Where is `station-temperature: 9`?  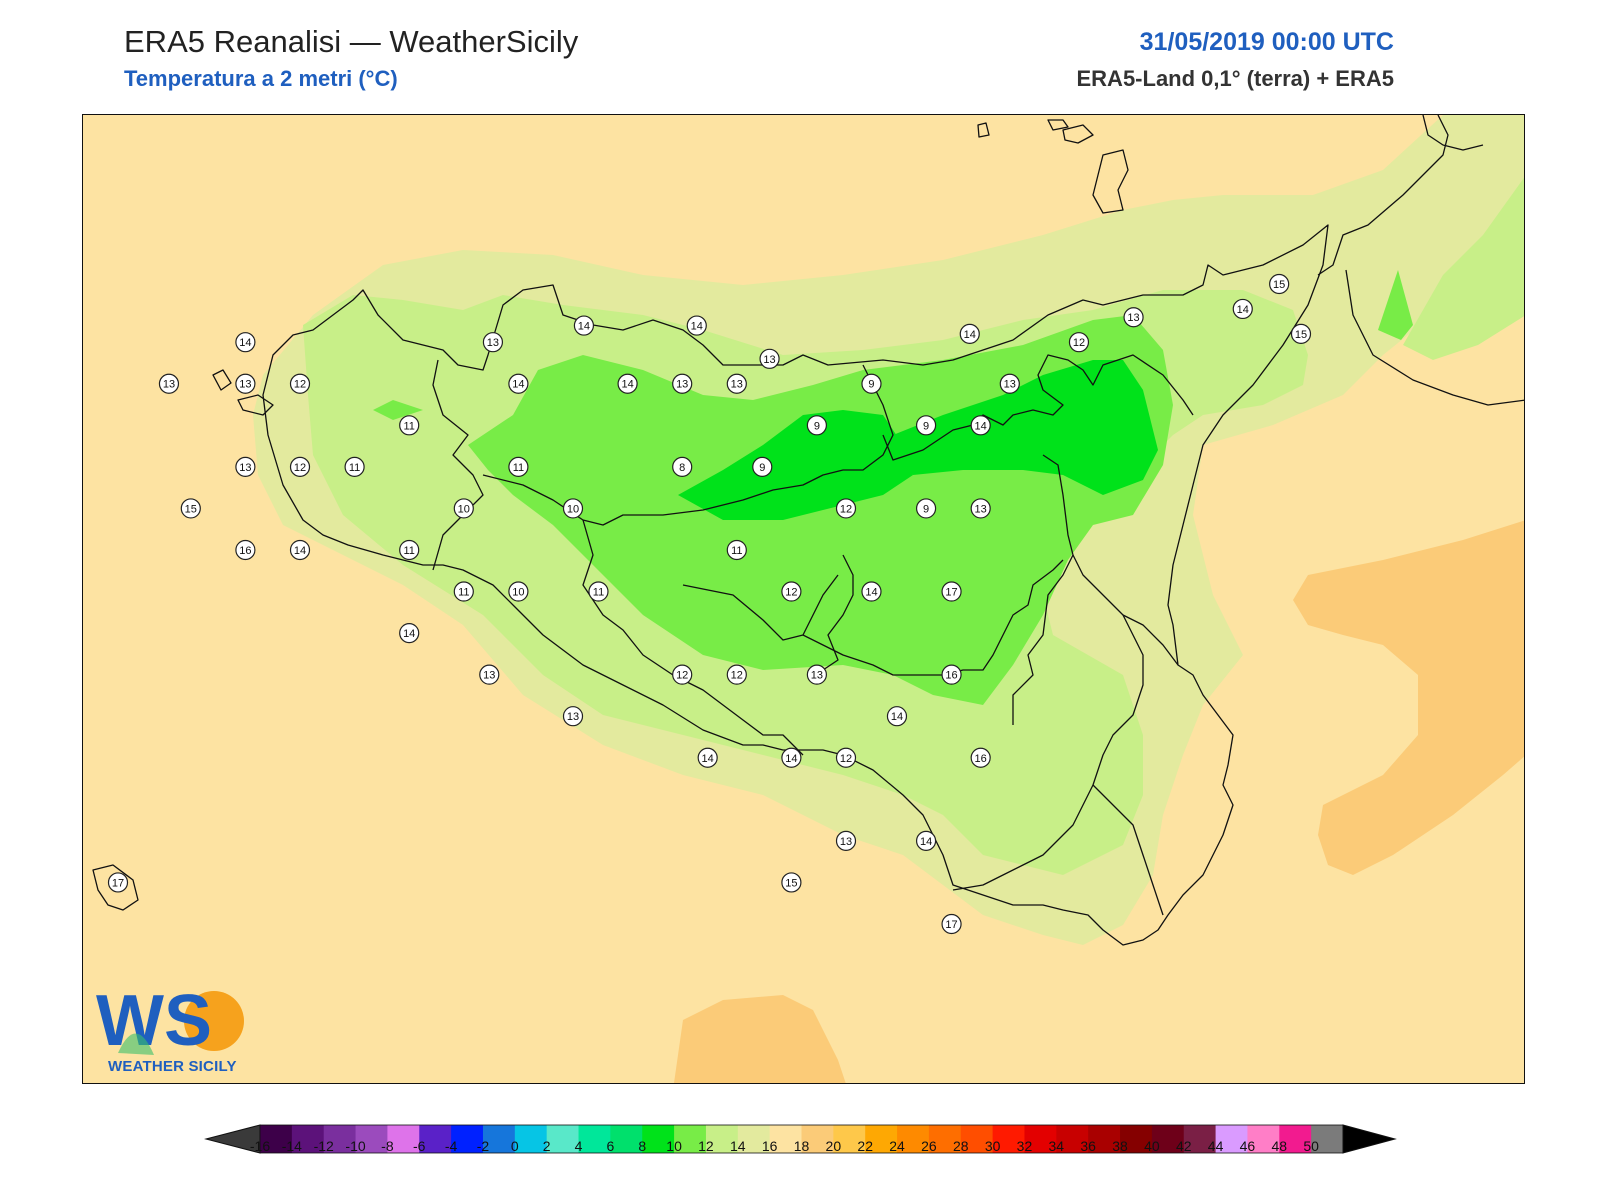
station-temperature: 9 is located at coordinates (926, 509).